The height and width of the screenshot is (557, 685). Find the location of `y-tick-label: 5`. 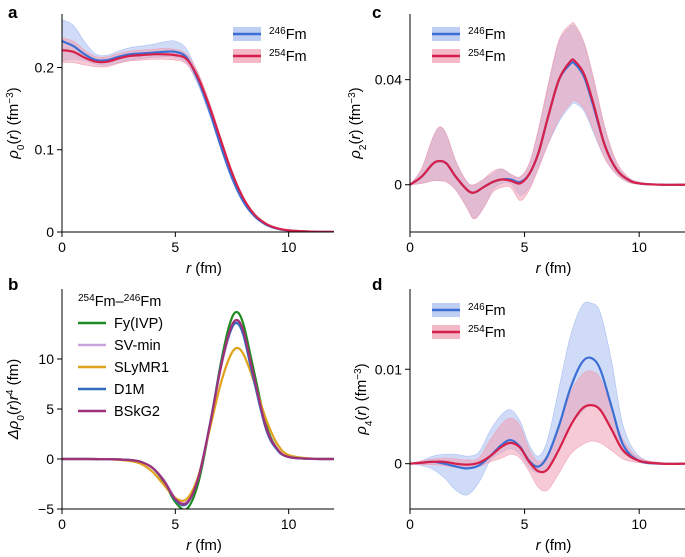

y-tick-label: 5 is located at coordinates (50, 409).